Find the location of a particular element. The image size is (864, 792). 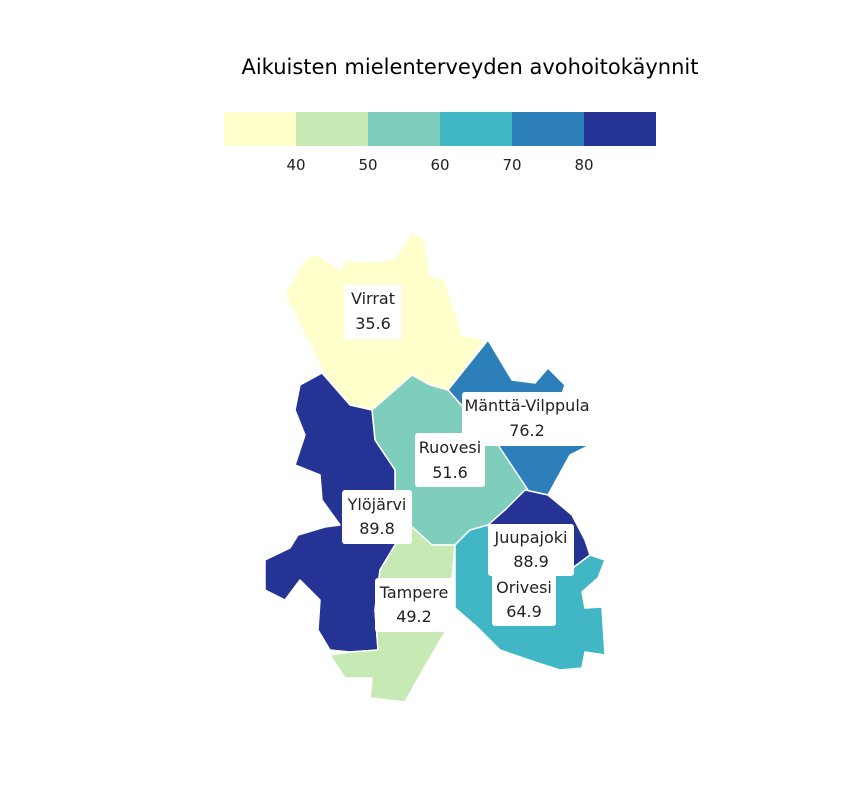

region-ylojarvi is located at coordinates (337, 512).